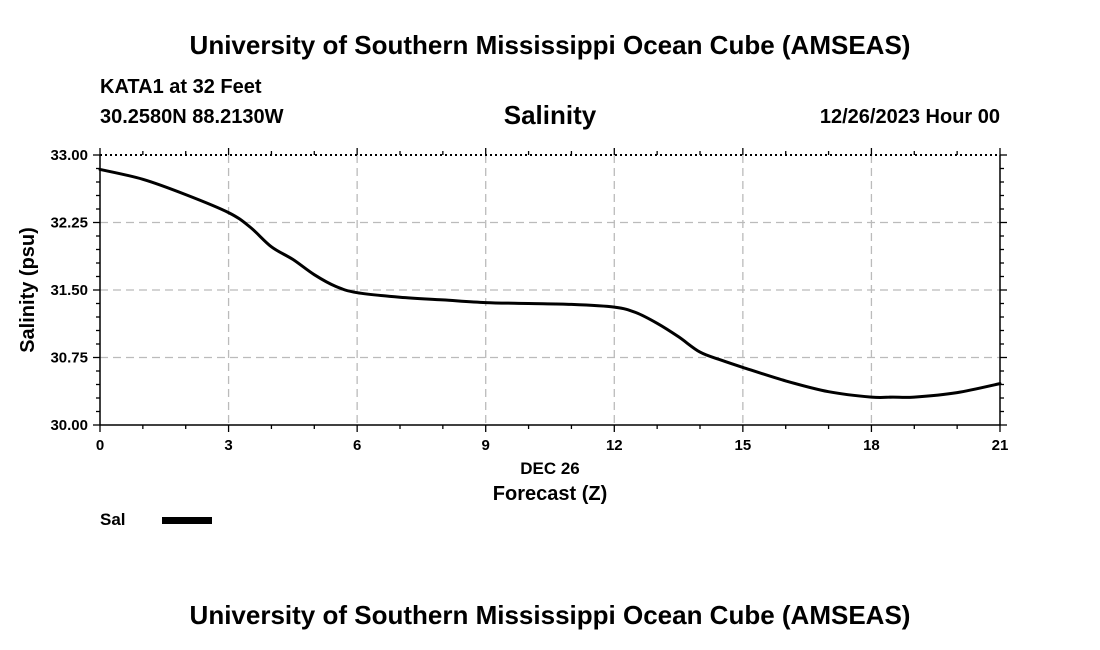  What do you see at coordinates (909, 117) in the screenshot?
I see `forecast-datetime: 12/26/2023 Hour 00` at bounding box center [909, 117].